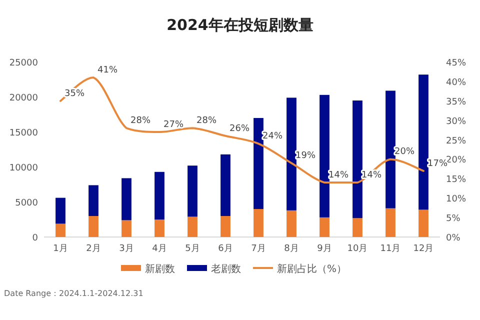  Describe the element at coordinates (338, 175) in the screenshot. I see `data-label: 14%` at that location.